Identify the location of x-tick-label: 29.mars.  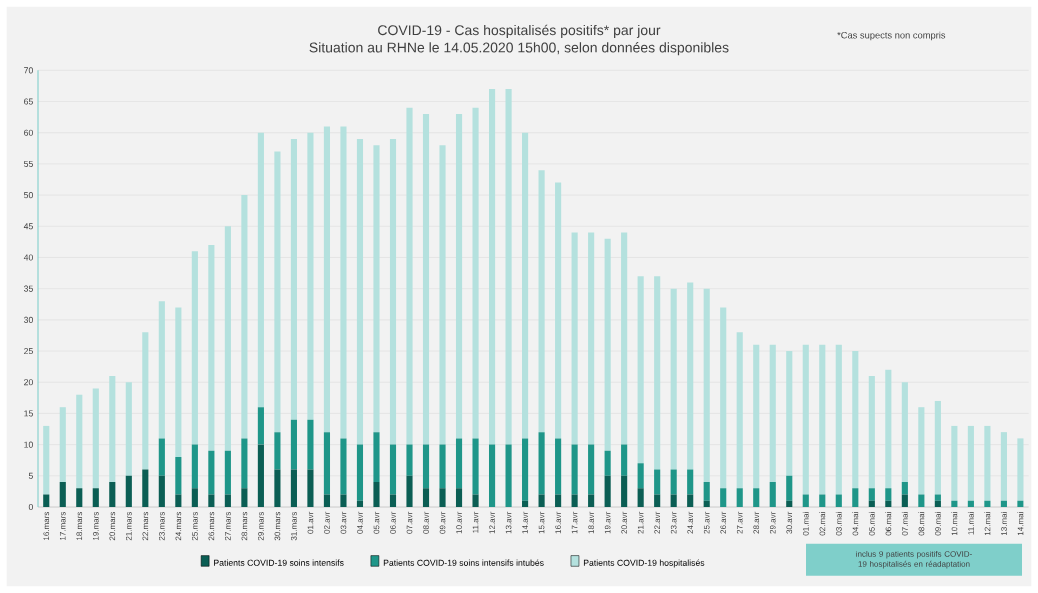
(261, 526).